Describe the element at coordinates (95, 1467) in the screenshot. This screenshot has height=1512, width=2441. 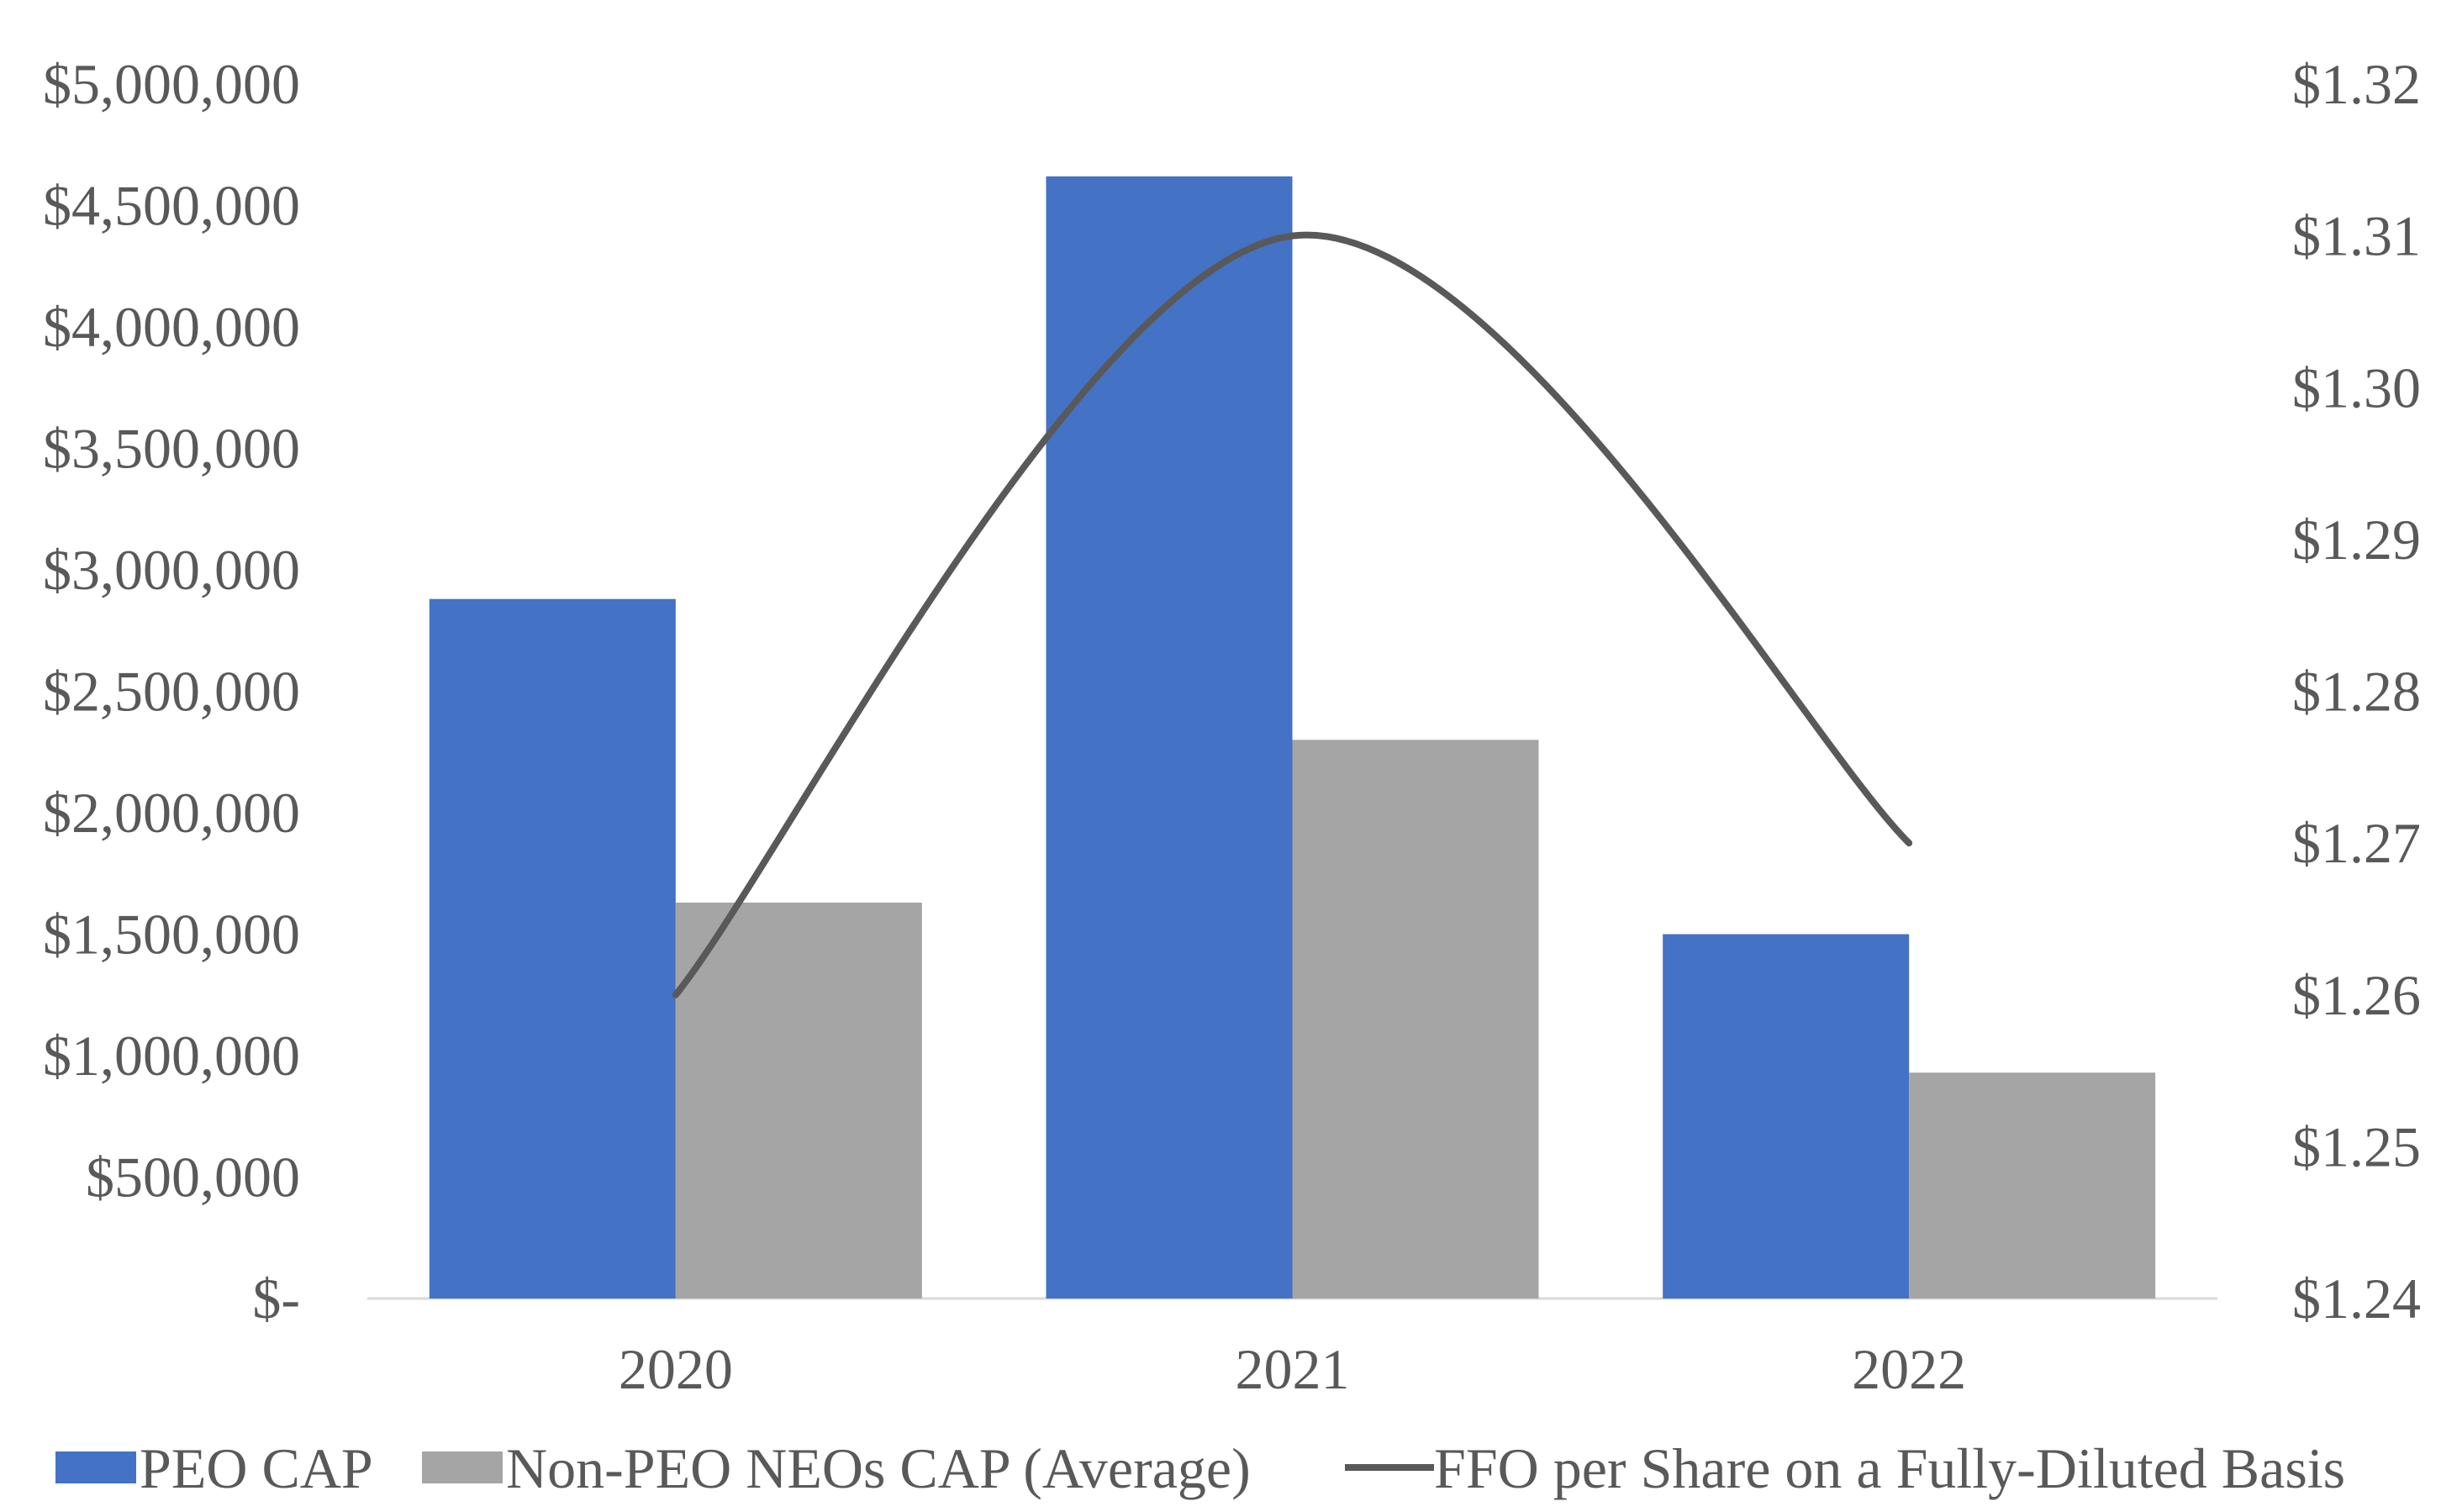
I see `legend-swatch-peo-cap` at that location.